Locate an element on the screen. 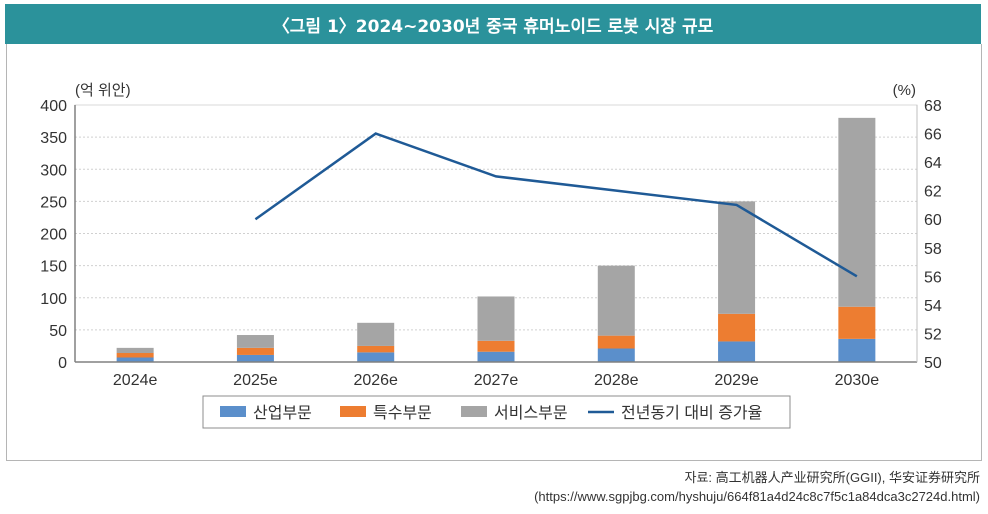 The width and height of the screenshot is (988, 514). y-right-tick-label: 64 is located at coordinates (933, 163).